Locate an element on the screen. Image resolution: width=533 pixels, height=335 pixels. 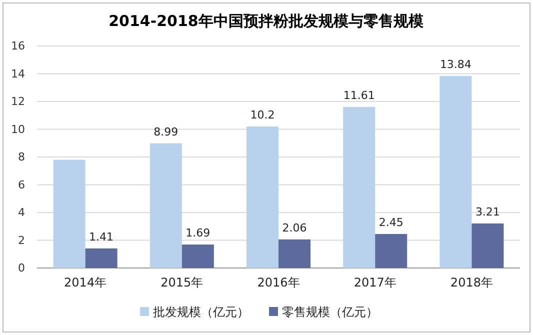
data-label: 11.61 is located at coordinates (359, 95).